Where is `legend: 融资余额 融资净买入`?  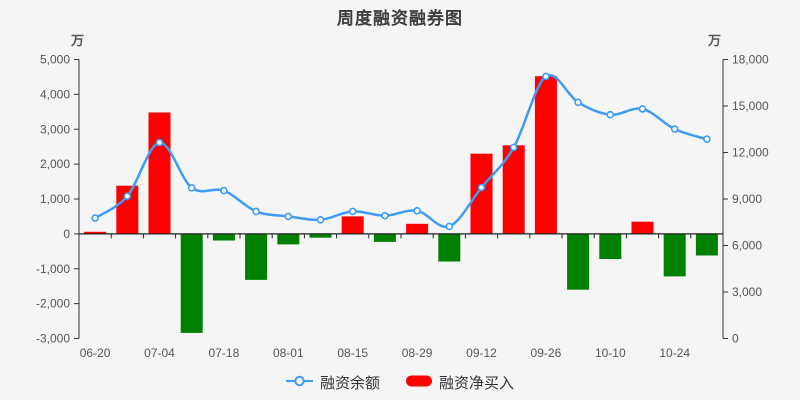 legend: 融资余额 融资净买入 is located at coordinates (400, 382).